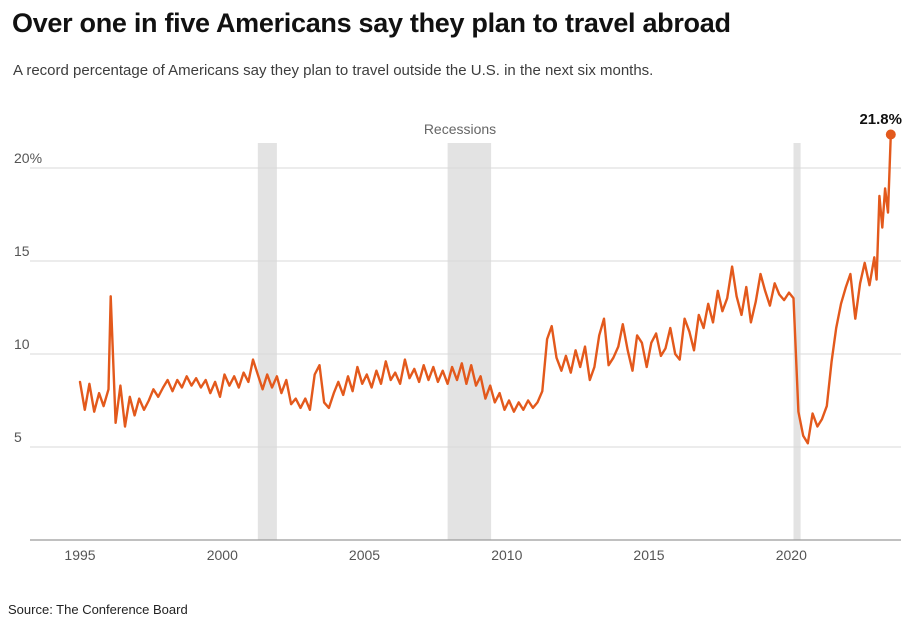 The height and width of the screenshot is (624, 905). Describe the element at coordinates (98, 609) in the screenshot. I see `source-note: Source: The Conference Board` at that location.